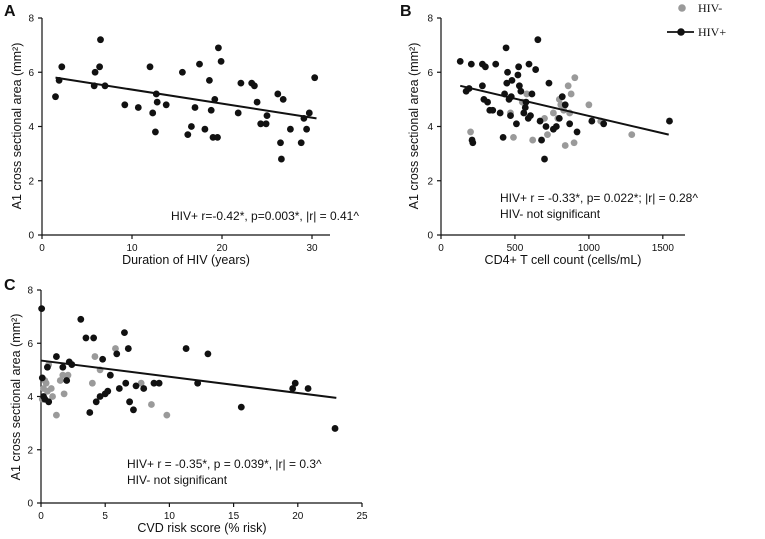 This screenshot has width=765, height=539. What do you see at coordinates (441, 248) in the screenshot?
I see `x-tick-label: 0` at bounding box center [441, 248].